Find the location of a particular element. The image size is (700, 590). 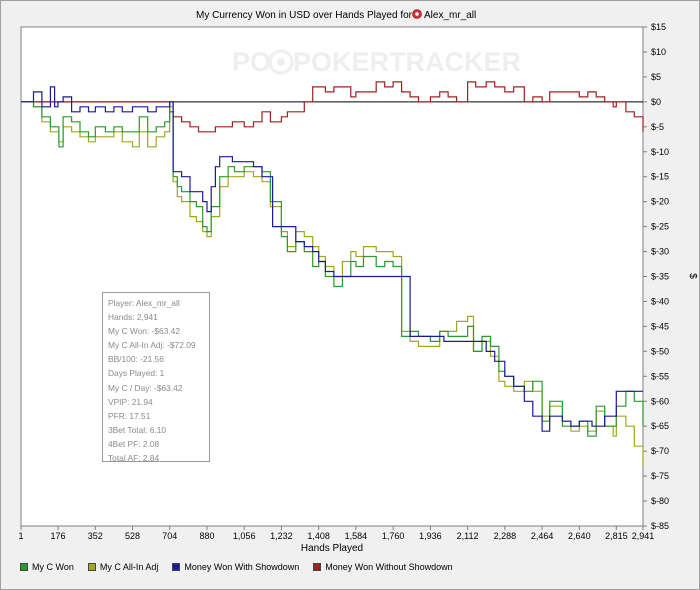

legend-item: Money Won Without Showdown is located at coordinates (383, 567).